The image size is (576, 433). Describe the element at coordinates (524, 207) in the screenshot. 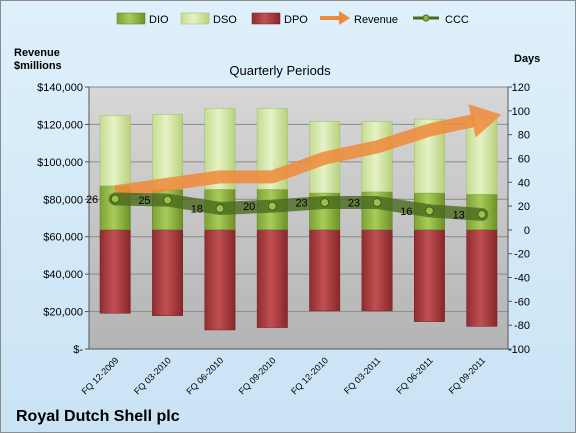

I see `right-tick-label: 20` at that location.